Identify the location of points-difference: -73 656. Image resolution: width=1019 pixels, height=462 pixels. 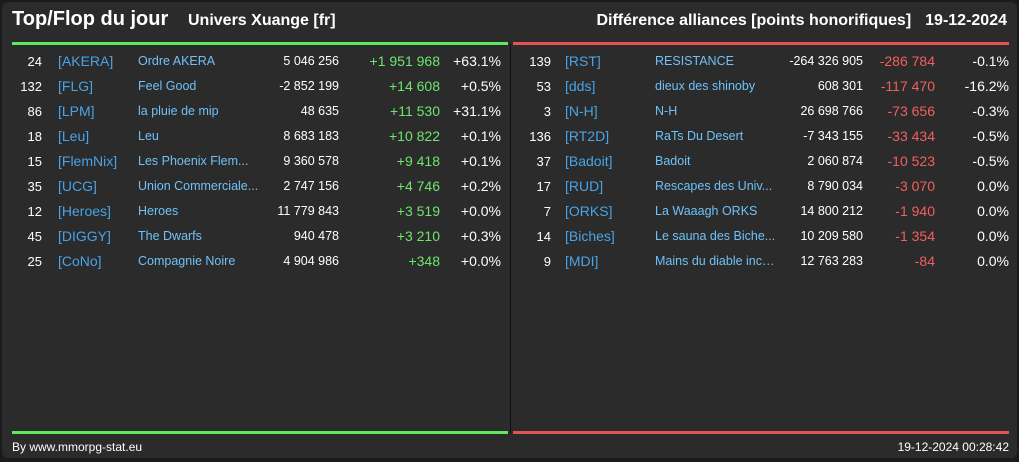
(911, 111).